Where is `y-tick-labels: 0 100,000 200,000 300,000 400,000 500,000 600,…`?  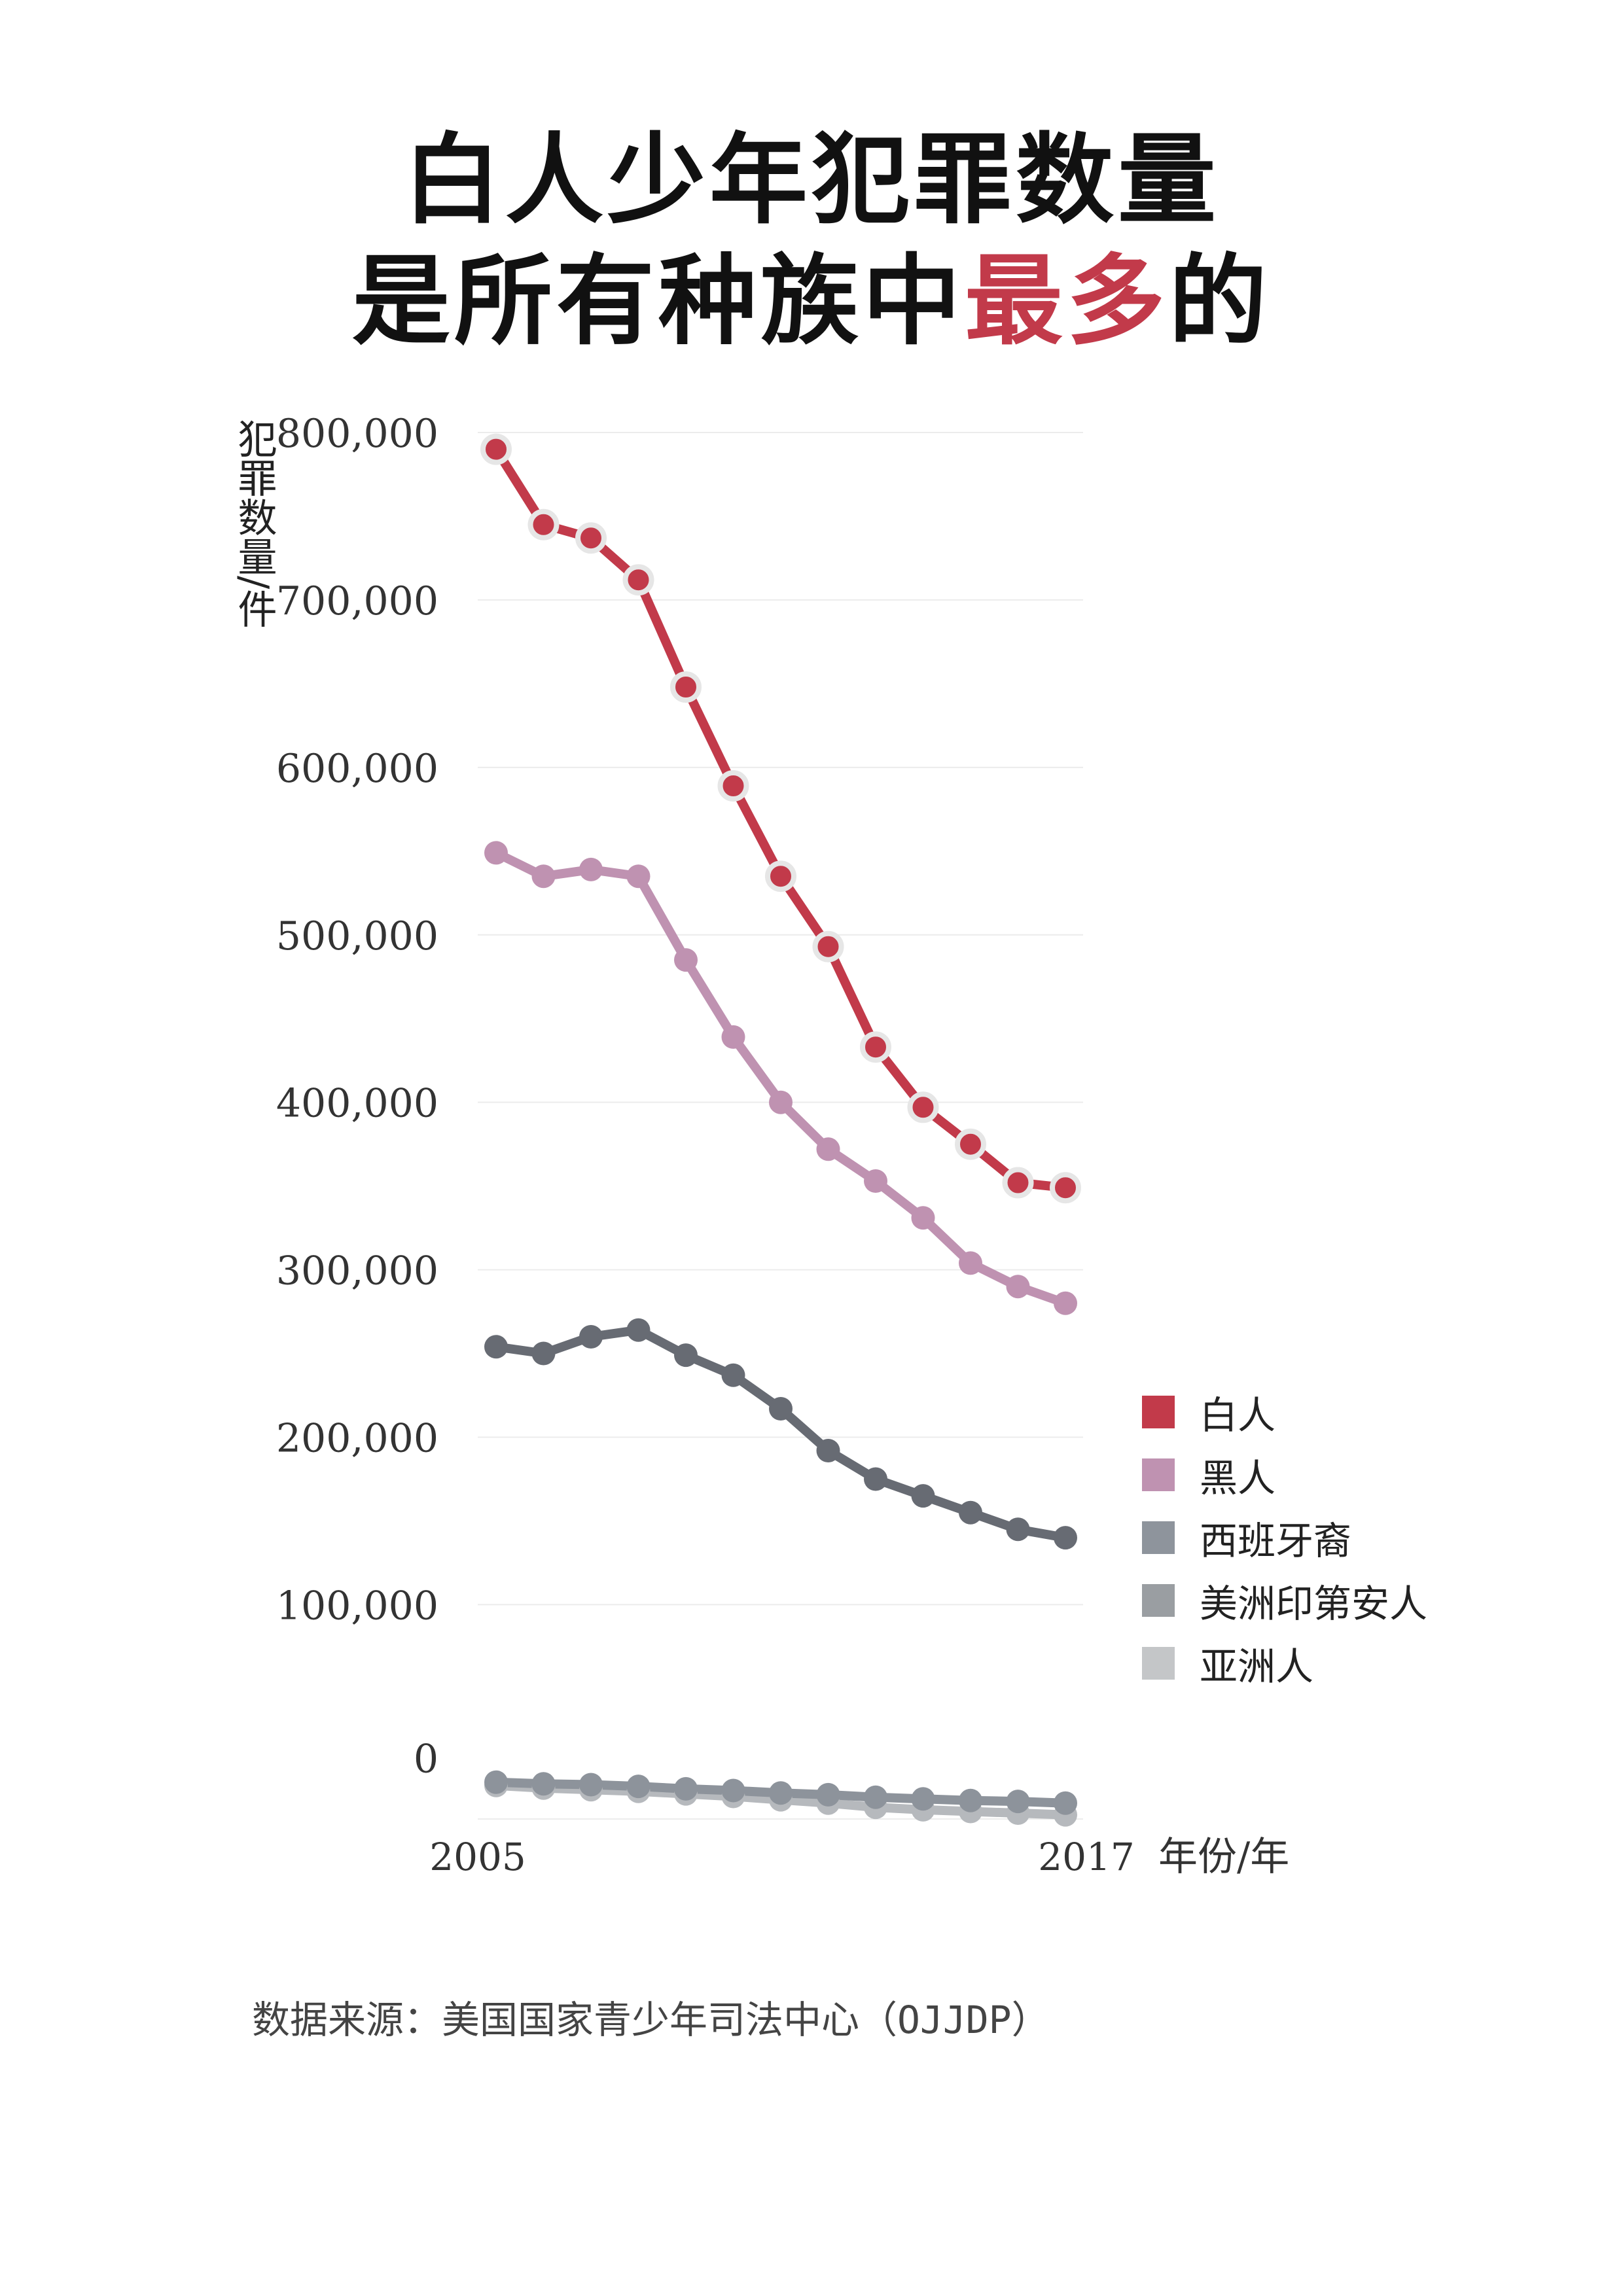
y-tick-labels: 0 100,000 200,000 300,000 400,000 500,000 600,… is located at coordinates (357, 1096).